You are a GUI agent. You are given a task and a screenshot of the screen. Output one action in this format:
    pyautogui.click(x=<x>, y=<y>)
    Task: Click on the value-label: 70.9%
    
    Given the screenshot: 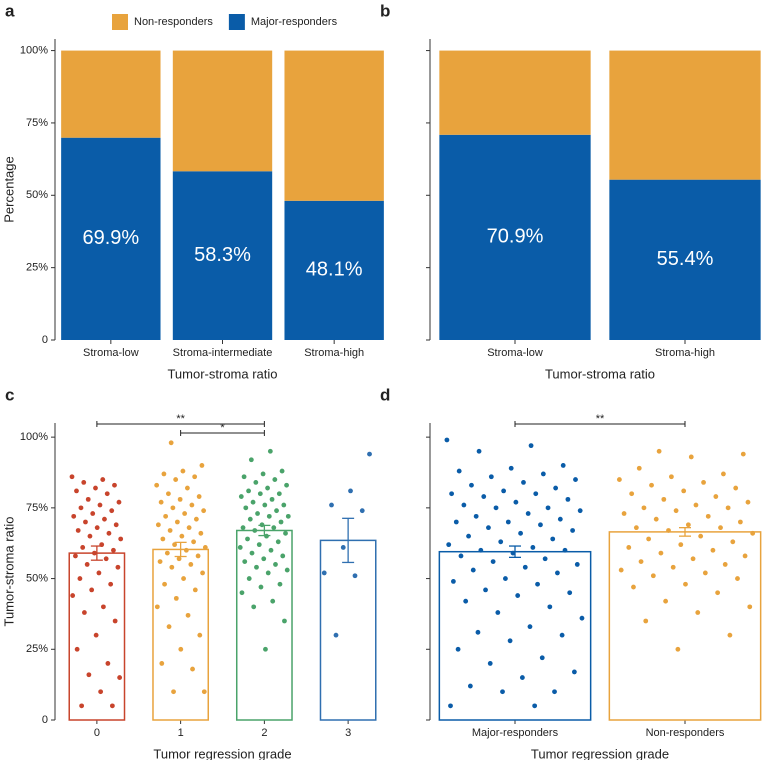 What is the action you would take?
    pyautogui.click(x=515, y=237)
    